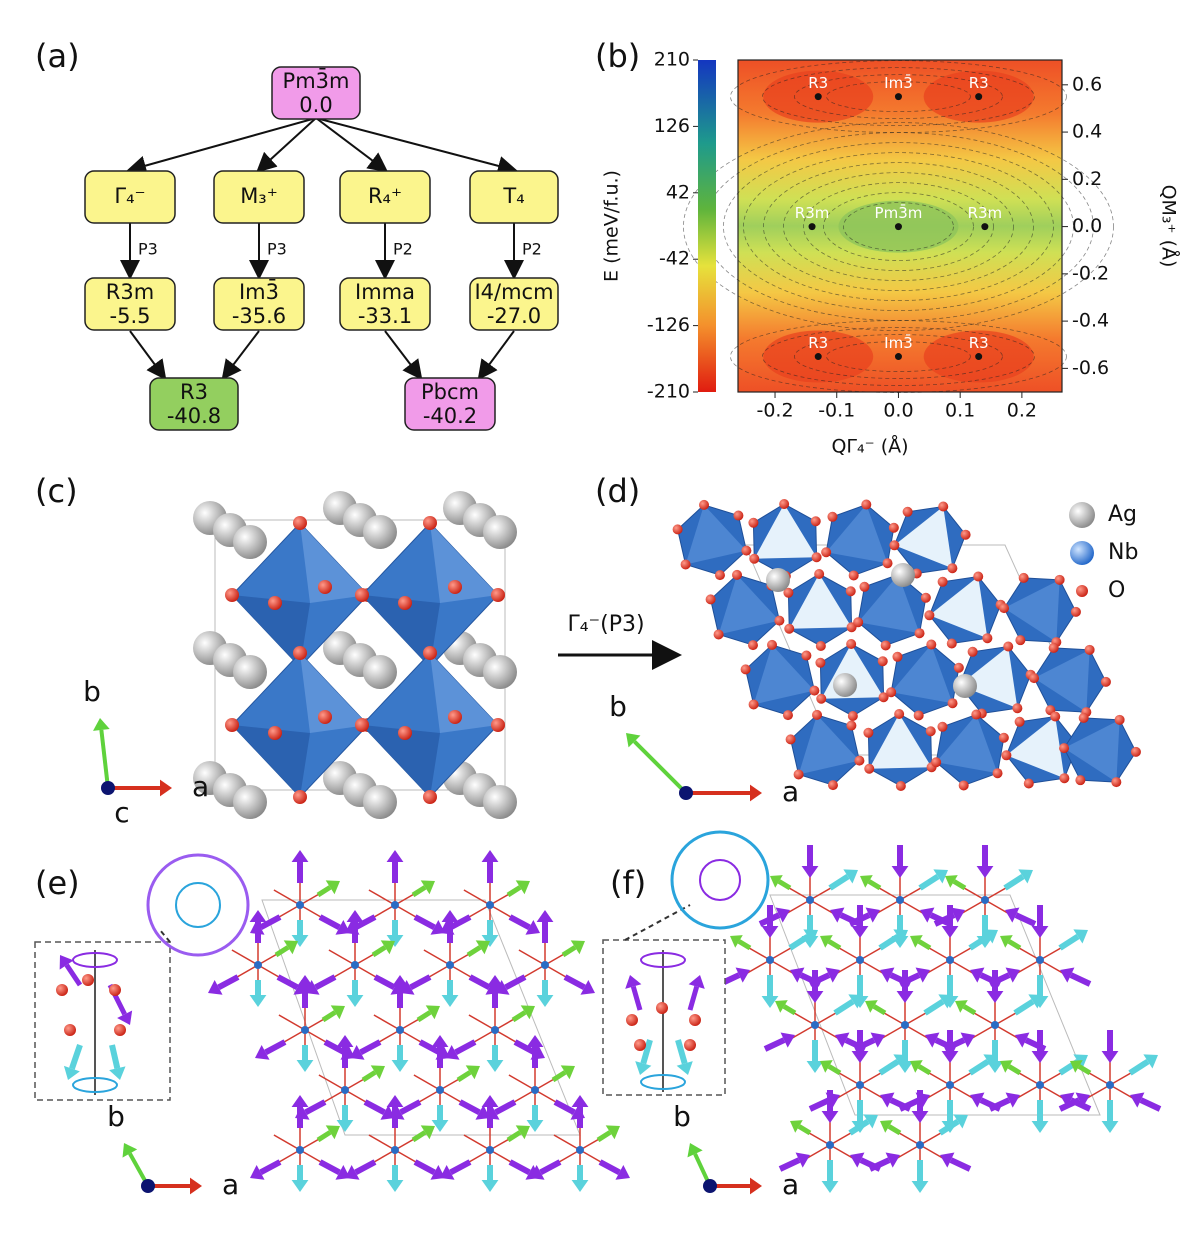 This screenshot has height=1238, width=1190. I want to click on bond, so click(342, 957).